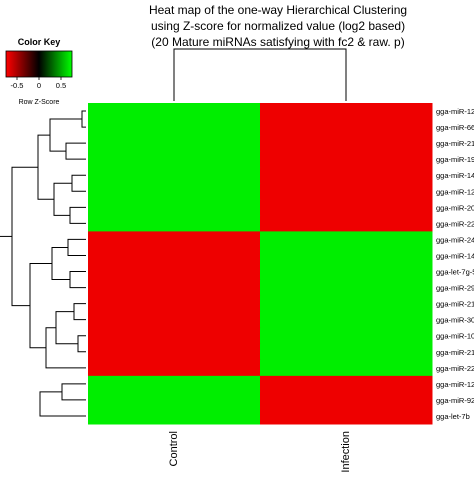  What do you see at coordinates (39, 42) in the screenshot?
I see `color-key-title: Color Key` at bounding box center [39, 42].